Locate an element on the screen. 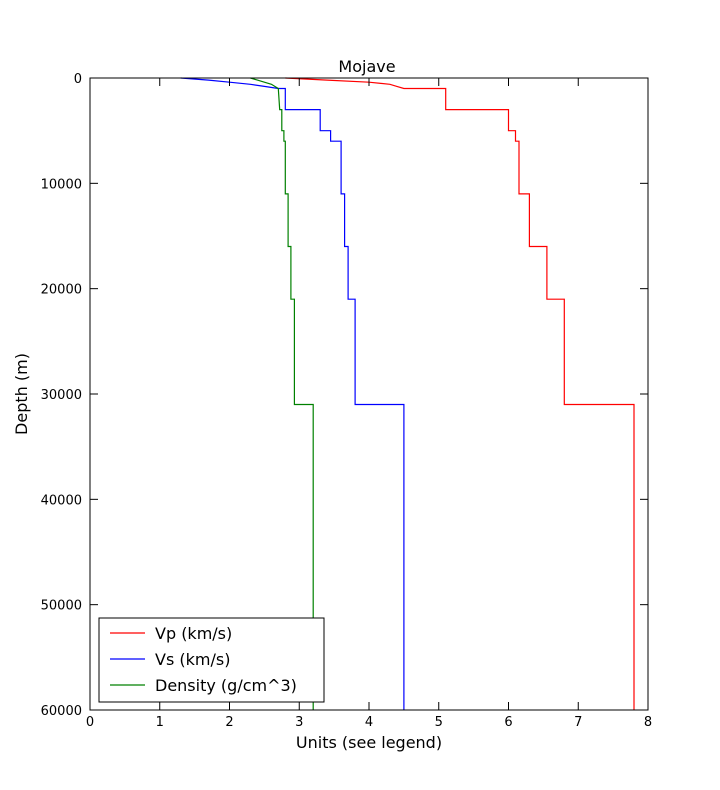 Image resolution: width=720 pixels, height=790 pixels. legend: Vp (km/s) Vs (km/s) Density (g/cm^3) is located at coordinates (211, 660).